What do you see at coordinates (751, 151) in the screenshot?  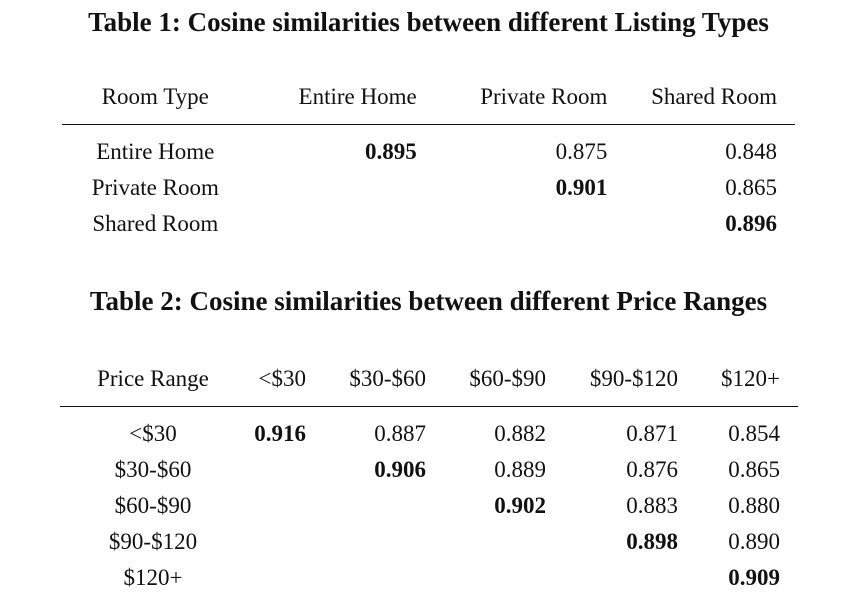 I see `table-cell: 0.848` at bounding box center [751, 151].